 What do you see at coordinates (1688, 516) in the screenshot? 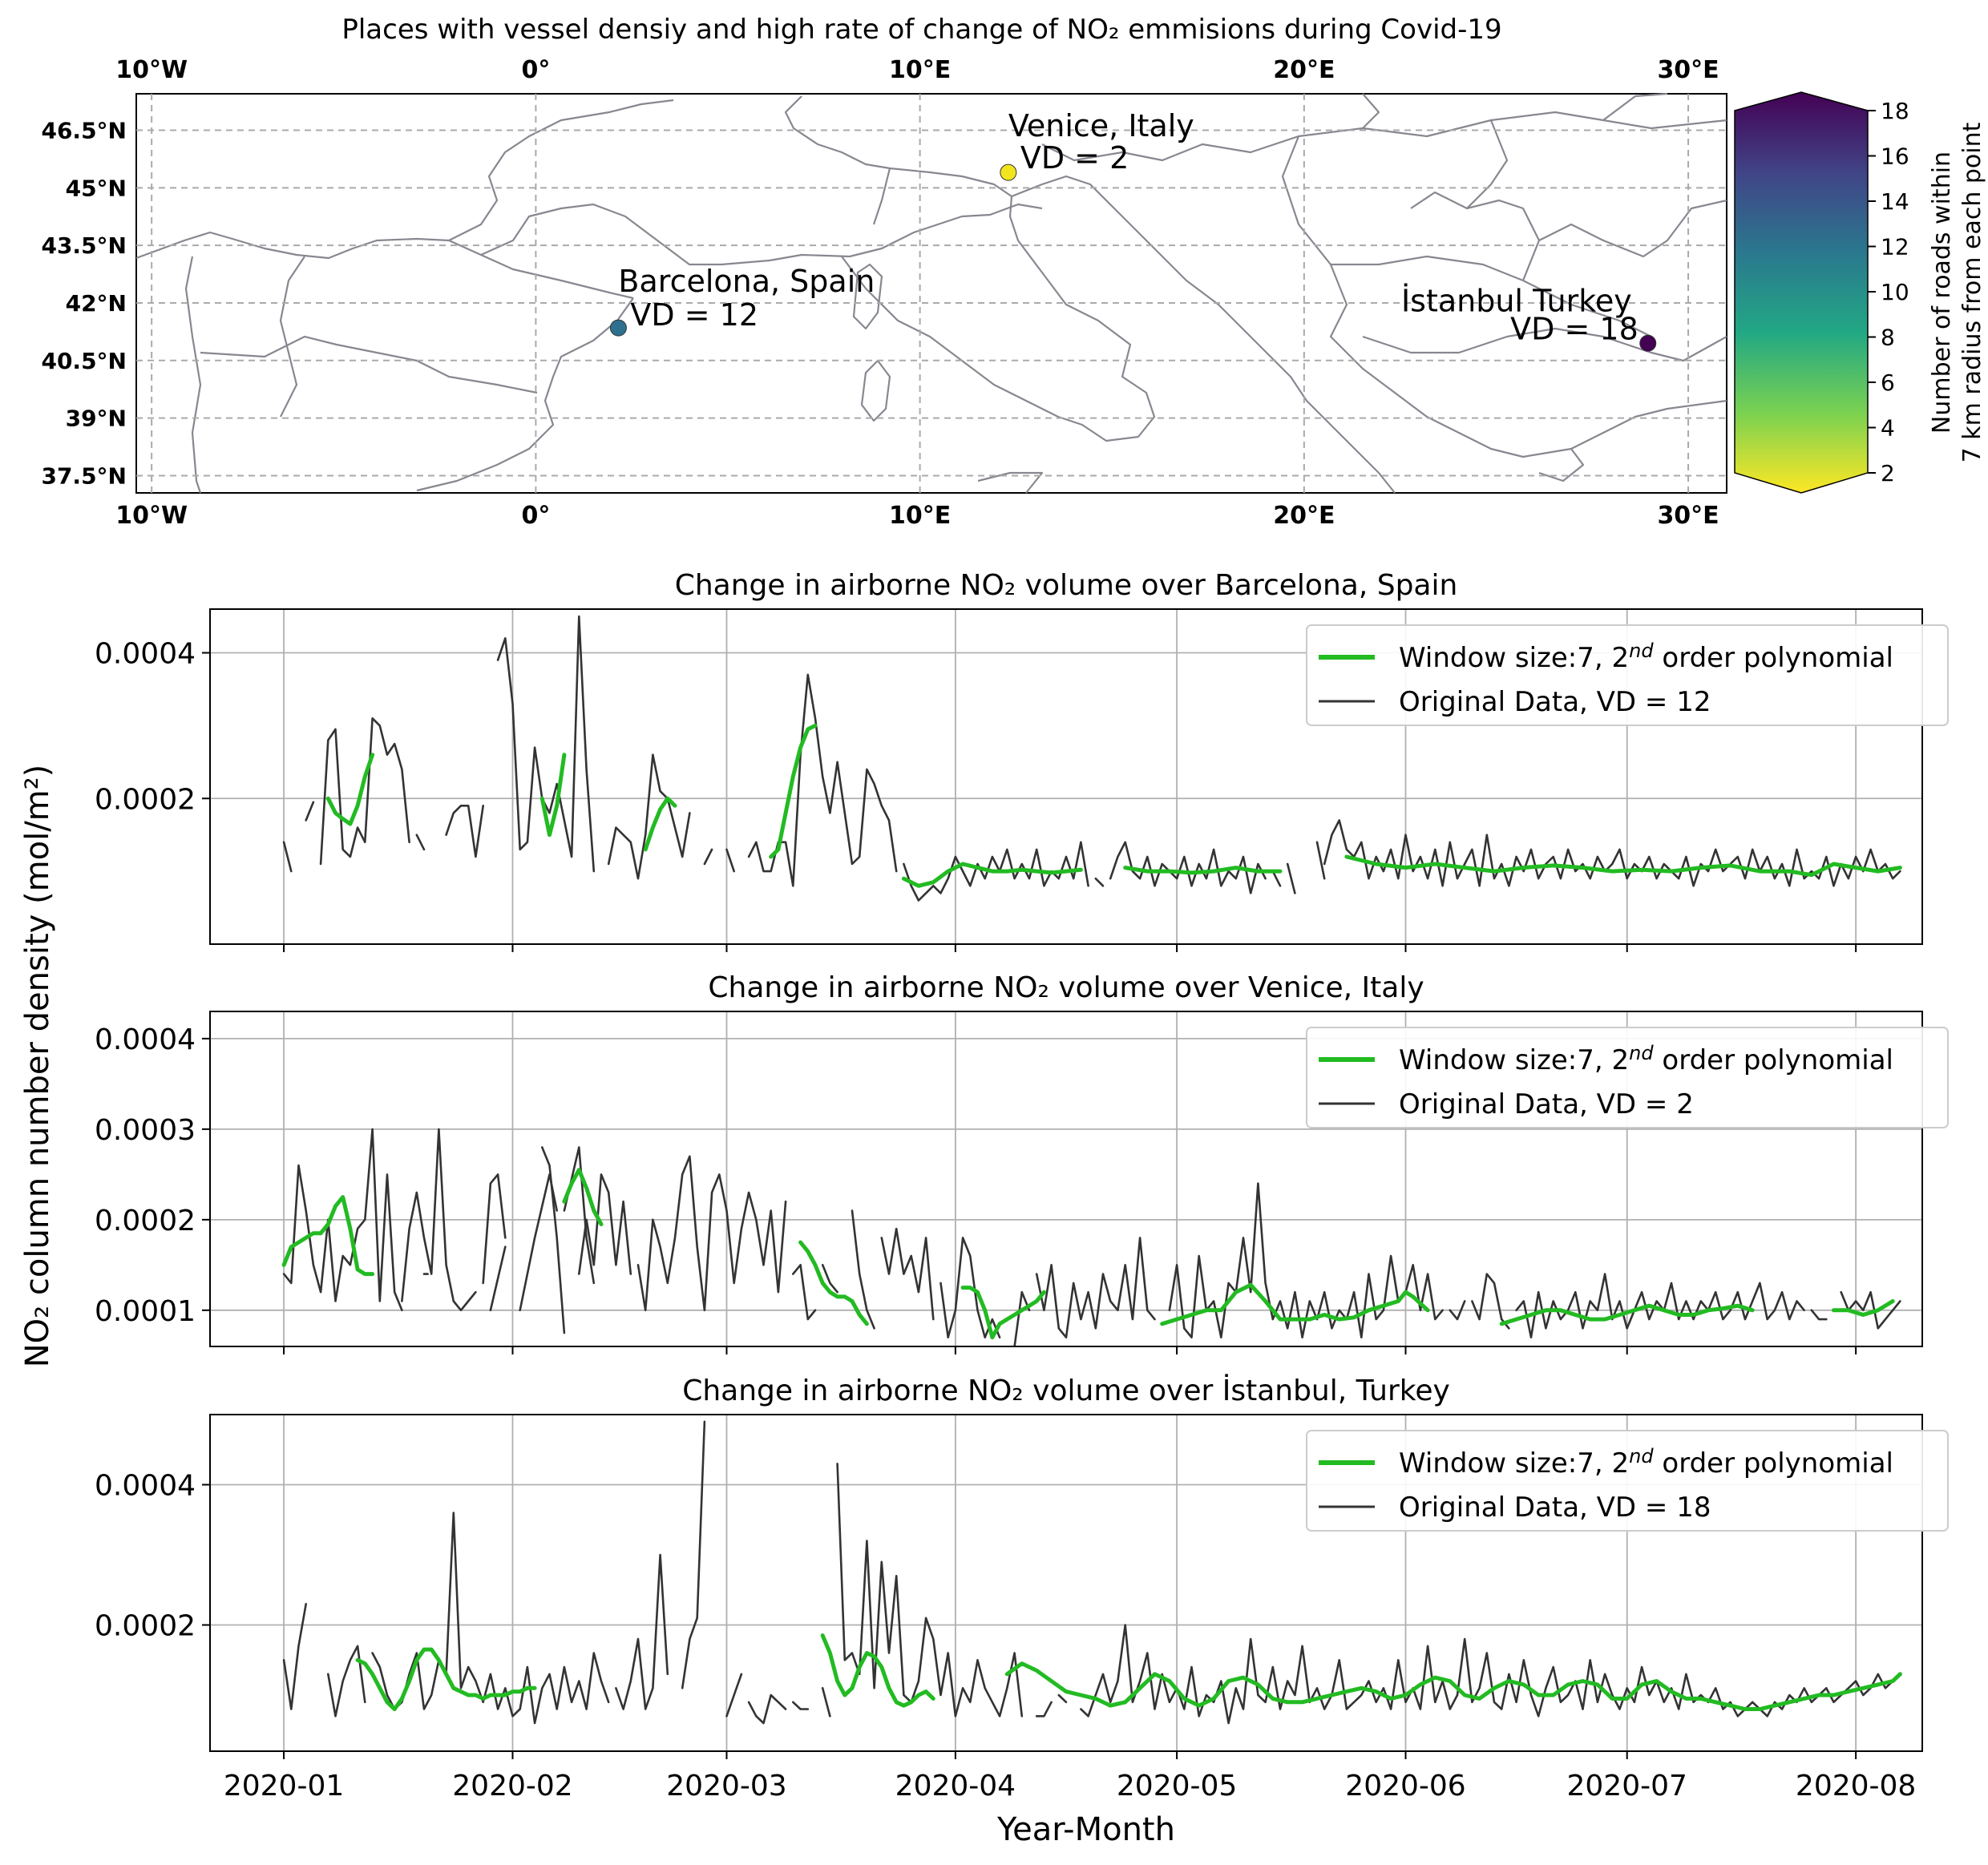
I see `map-lon-tick-bottom: 30°E` at bounding box center [1688, 516].